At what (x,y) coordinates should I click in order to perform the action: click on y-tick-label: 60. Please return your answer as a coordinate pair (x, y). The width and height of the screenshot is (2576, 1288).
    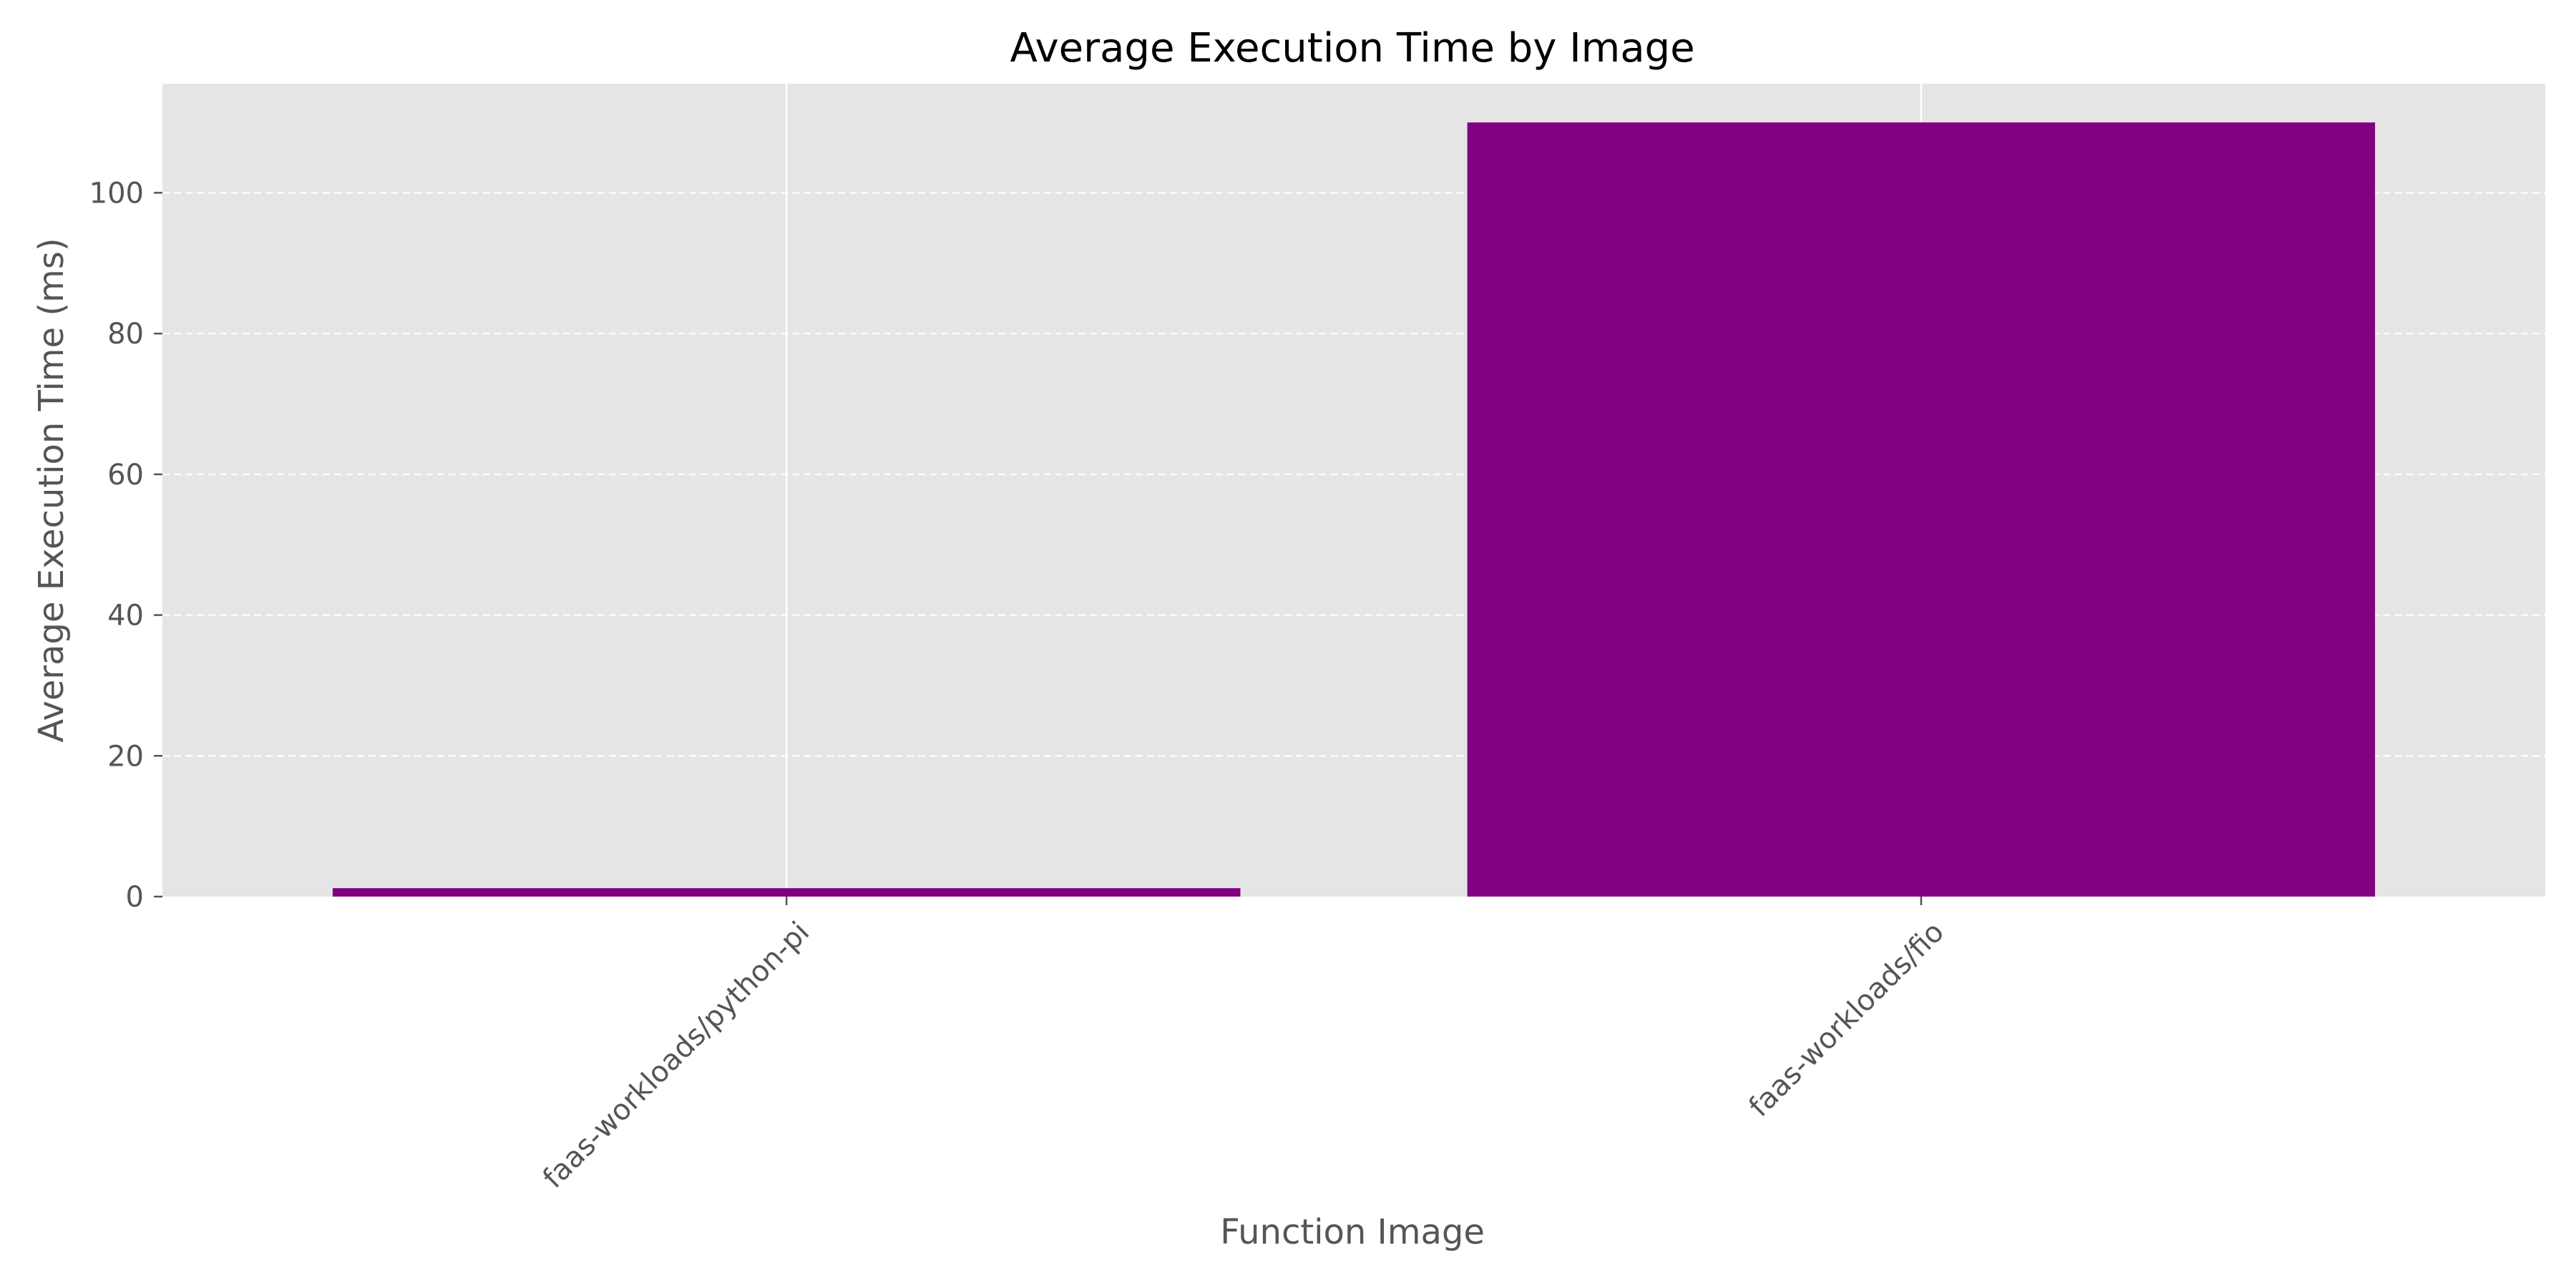
    Looking at the image, I should click on (125, 475).